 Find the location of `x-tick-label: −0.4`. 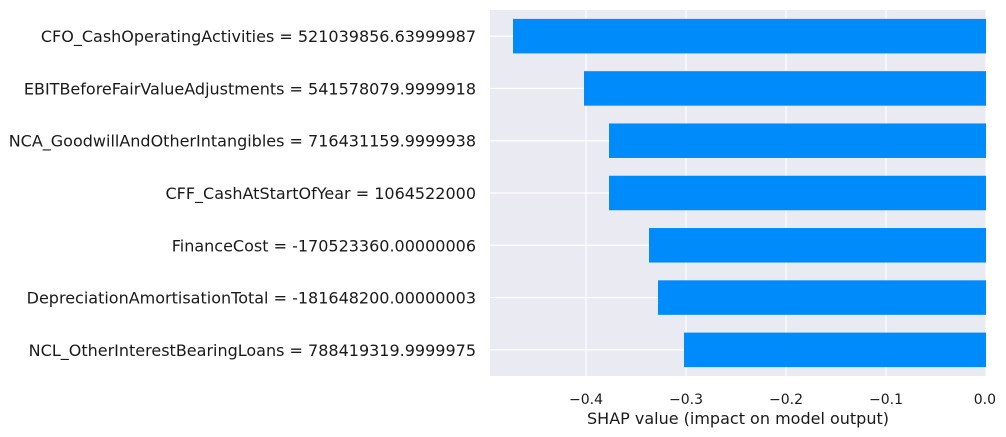

x-tick-label: −0.4 is located at coordinates (586, 400).